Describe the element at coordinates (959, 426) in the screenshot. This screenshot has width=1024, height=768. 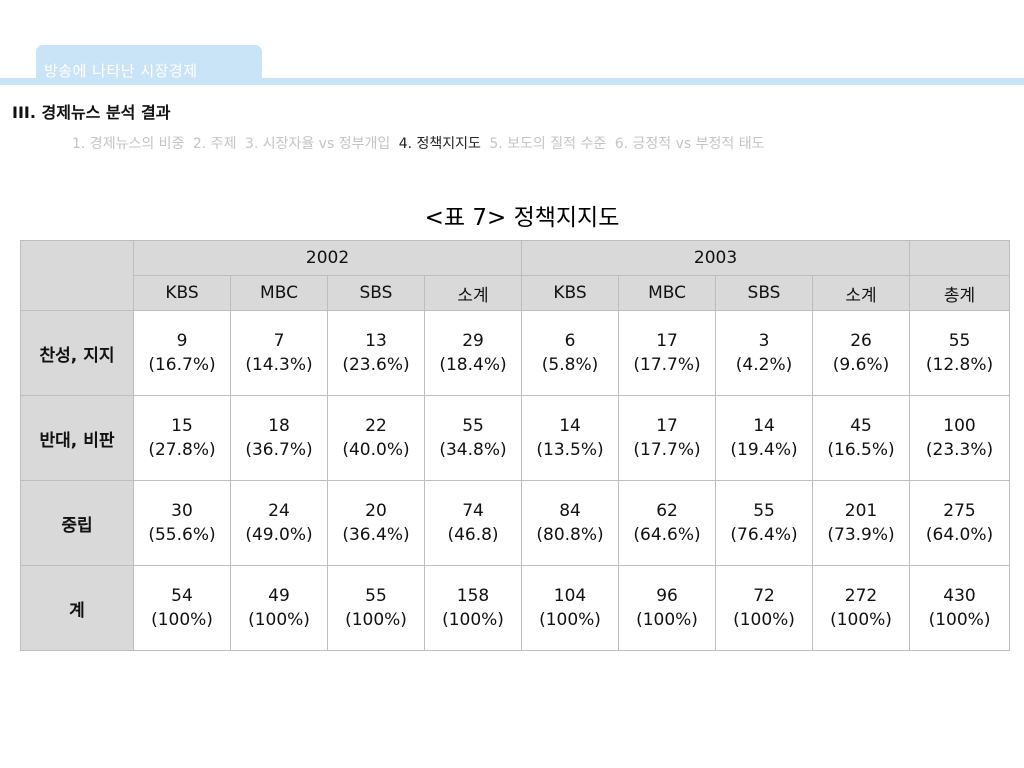
I see `cell-count: 100` at that location.